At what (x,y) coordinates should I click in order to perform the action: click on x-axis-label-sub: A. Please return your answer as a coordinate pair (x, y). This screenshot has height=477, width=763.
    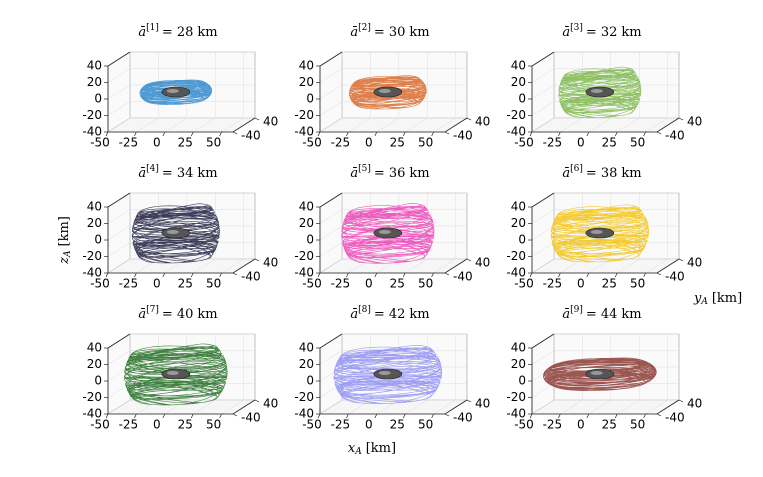
    Looking at the image, I should click on (358, 452).